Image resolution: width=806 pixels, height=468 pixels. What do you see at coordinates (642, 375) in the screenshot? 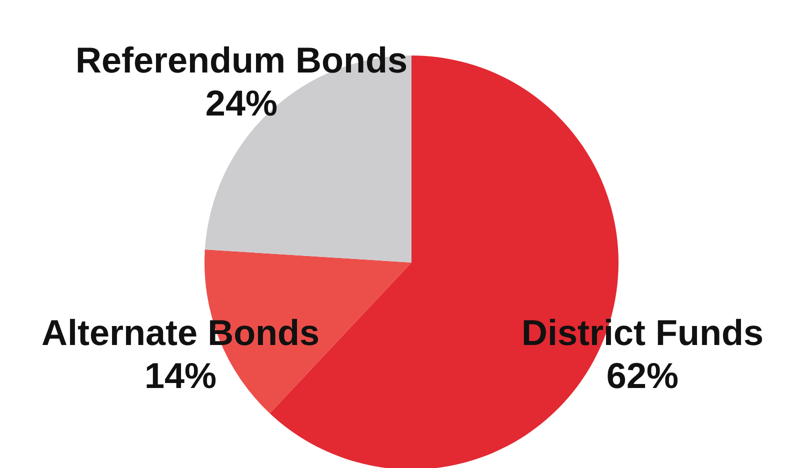
I see `data-label: 62%` at bounding box center [642, 375].